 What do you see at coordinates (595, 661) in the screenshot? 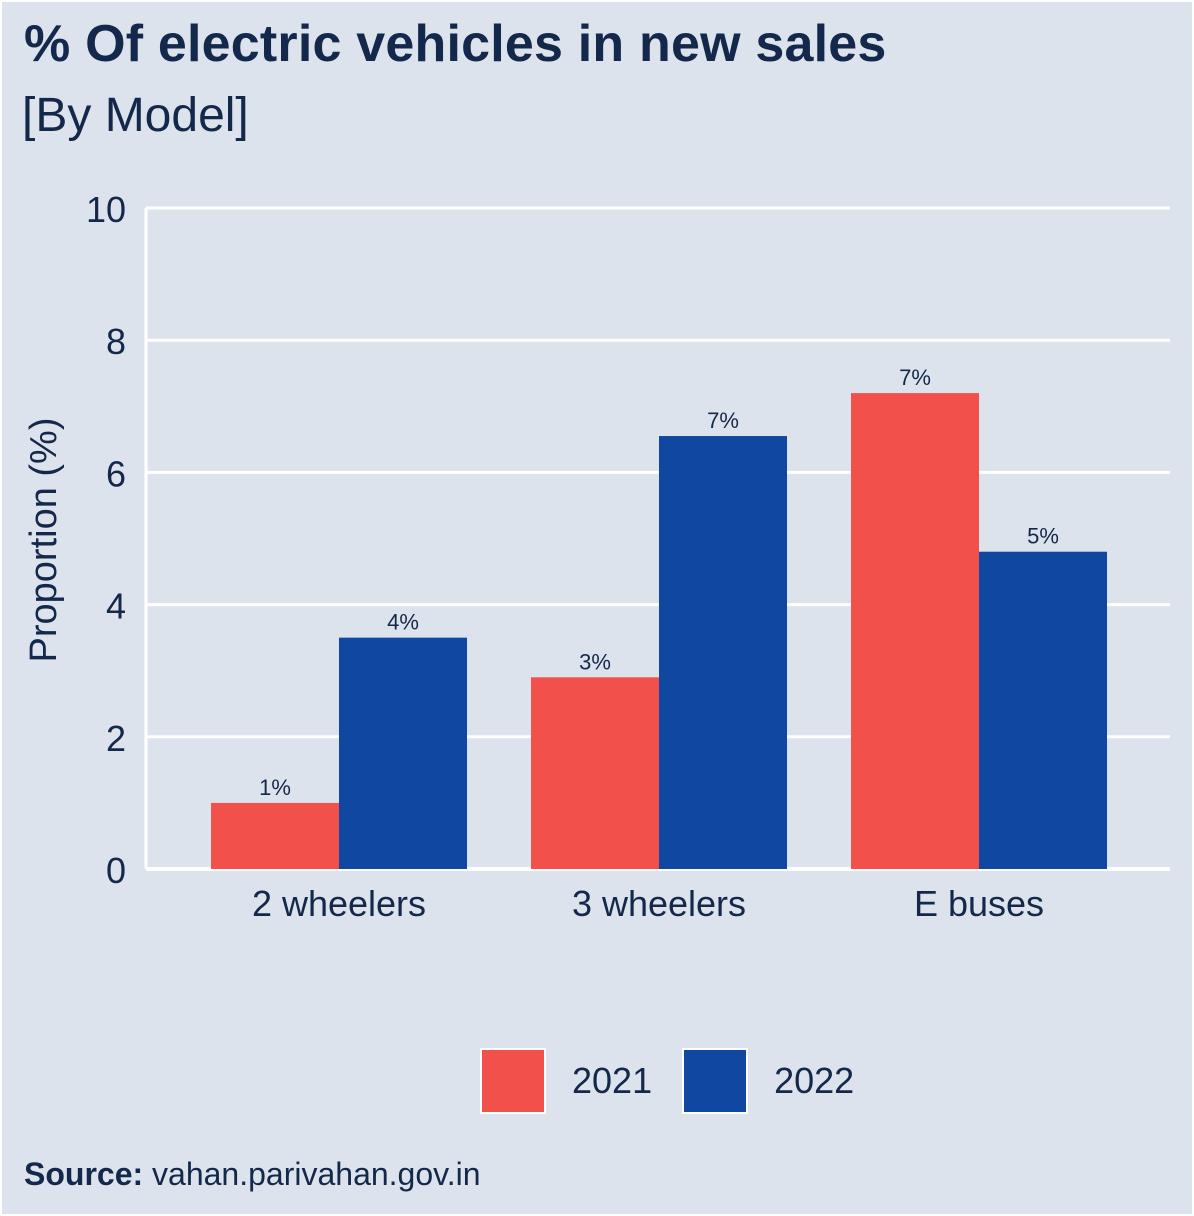
I see `data-label-2021-3-wheelers: 3%` at bounding box center [595, 661].